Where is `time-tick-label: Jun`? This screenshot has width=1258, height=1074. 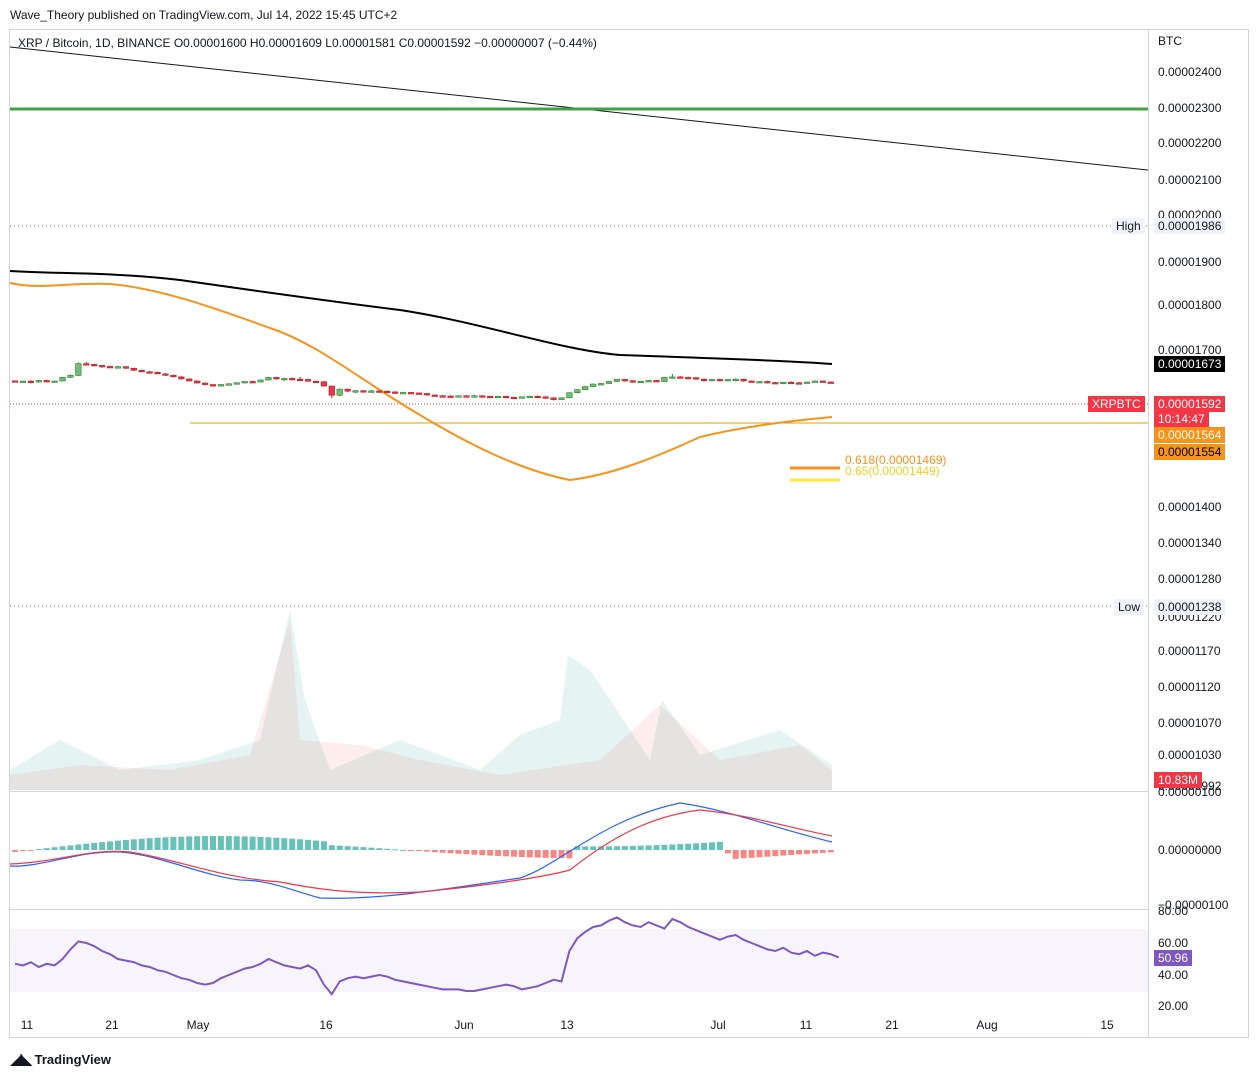 time-tick-label: Jun is located at coordinates (464, 1025).